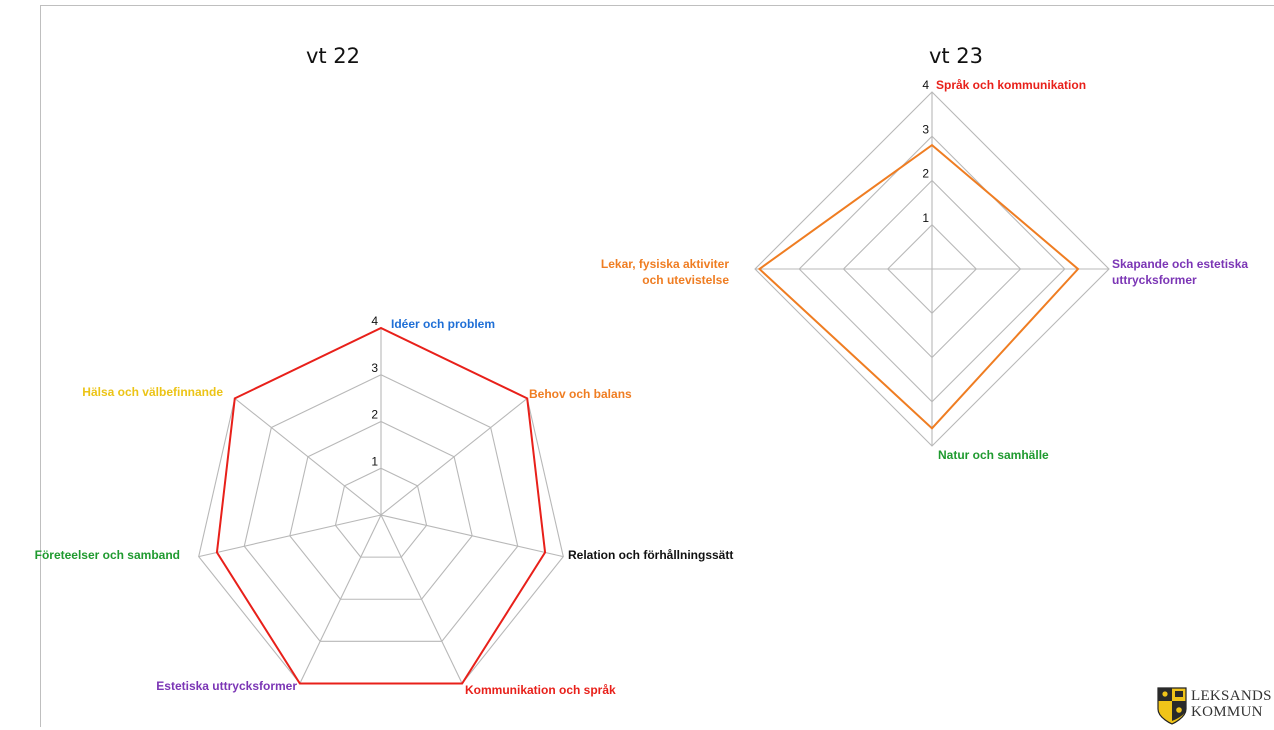 The image size is (1274, 730). What do you see at coordinates (918, 286) in the screenshot?
I see `vt23-series-line` at bounding box center [918, 286].